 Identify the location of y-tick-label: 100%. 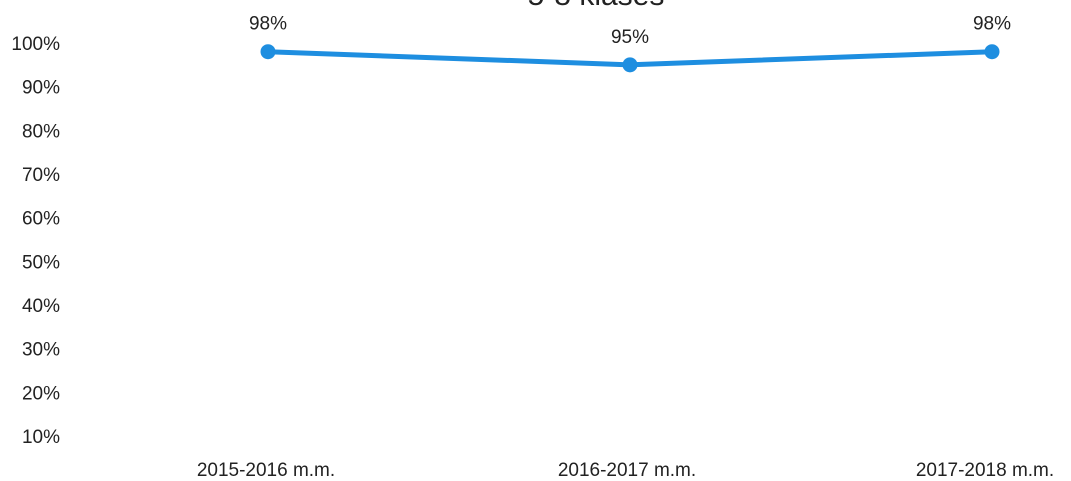
(35, 44).